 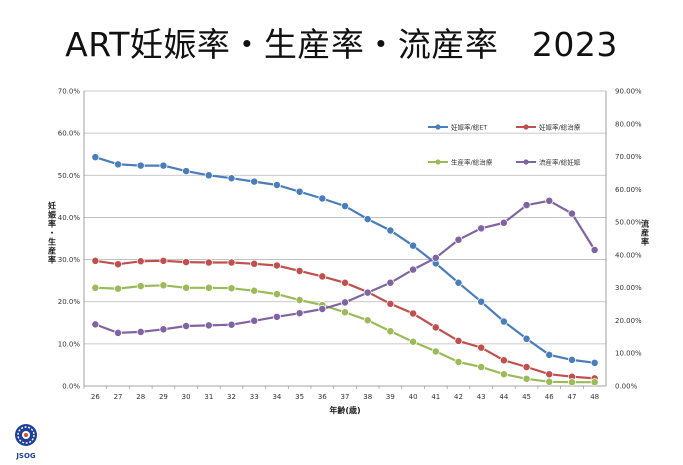 I want to click on x-tick-label: 26, so click(x=95, y=397).